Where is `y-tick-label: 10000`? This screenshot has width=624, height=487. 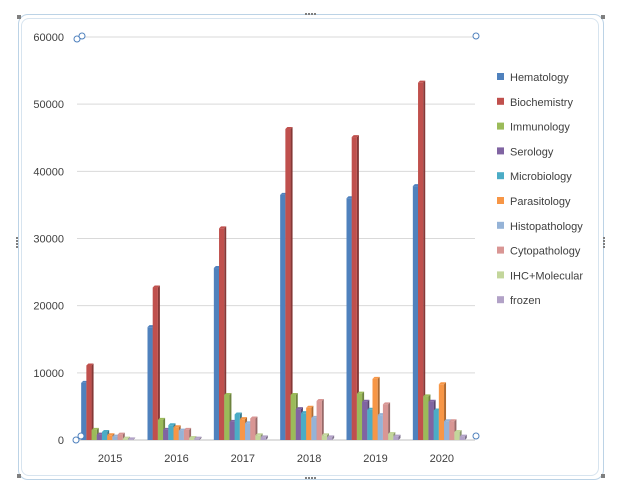 y-tick-label: 10000 is located at coordinates (48, 374).